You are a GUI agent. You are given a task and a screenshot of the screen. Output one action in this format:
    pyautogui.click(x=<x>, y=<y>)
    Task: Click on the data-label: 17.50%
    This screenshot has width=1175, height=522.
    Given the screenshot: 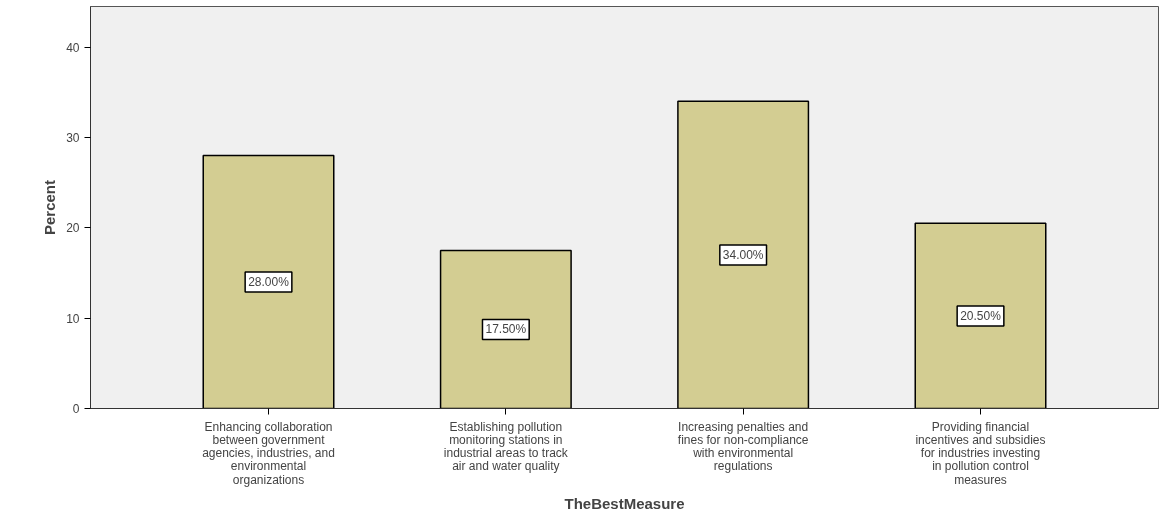 What is the action you would take?
    pyautogui.click(x=506, y=329)
    